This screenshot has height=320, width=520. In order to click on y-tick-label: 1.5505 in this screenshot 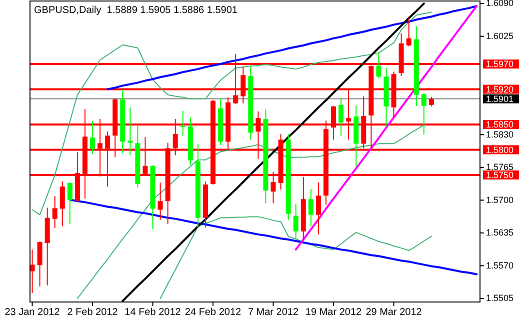, I will do `click(500, 298)`.